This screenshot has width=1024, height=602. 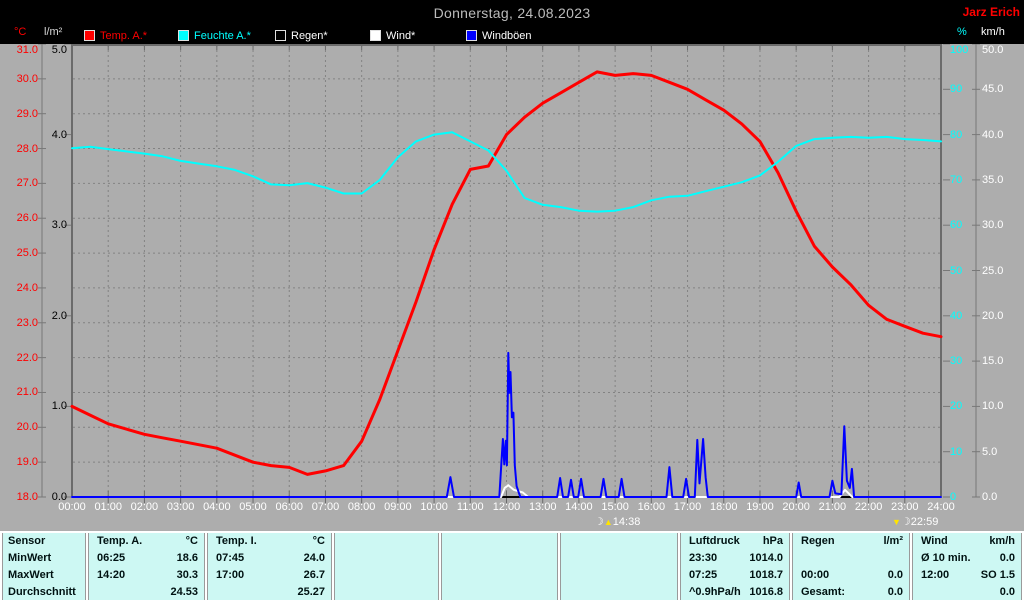 I want to click on hum-tick-label: 80, so click(x=956, y=134).